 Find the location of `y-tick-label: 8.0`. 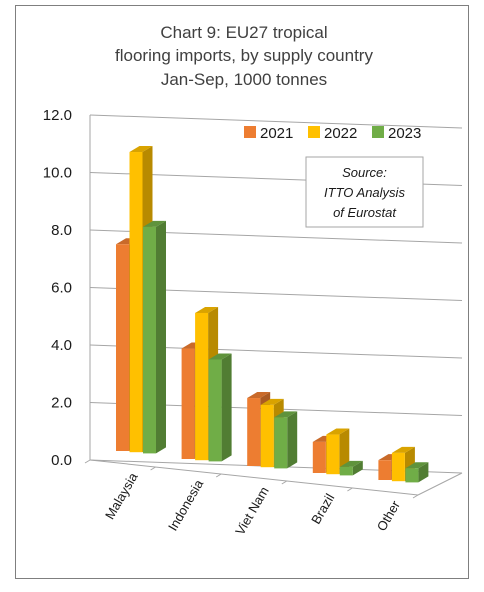

y-tick-label: 8.0 is located at coordinates (61, 230).